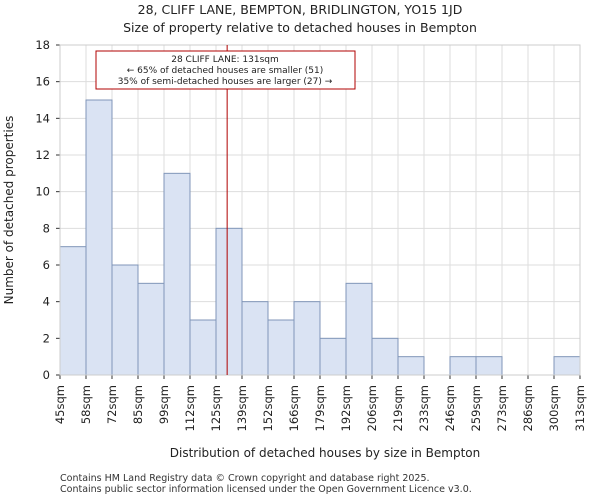  I want to click on bar-219sqm, so click(411, 366).